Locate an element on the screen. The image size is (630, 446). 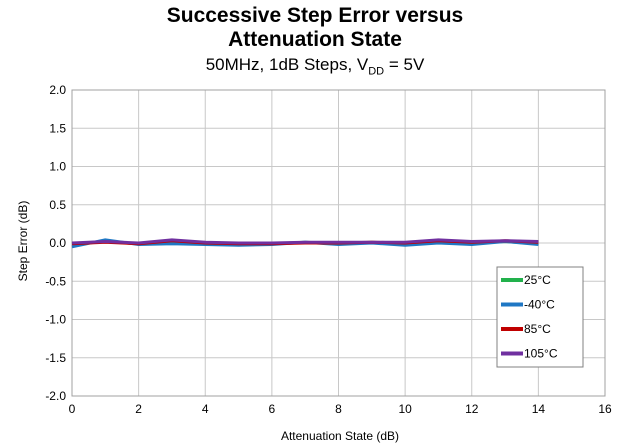
legend-entry-label: -40°C is located at coordinates (539, 305).